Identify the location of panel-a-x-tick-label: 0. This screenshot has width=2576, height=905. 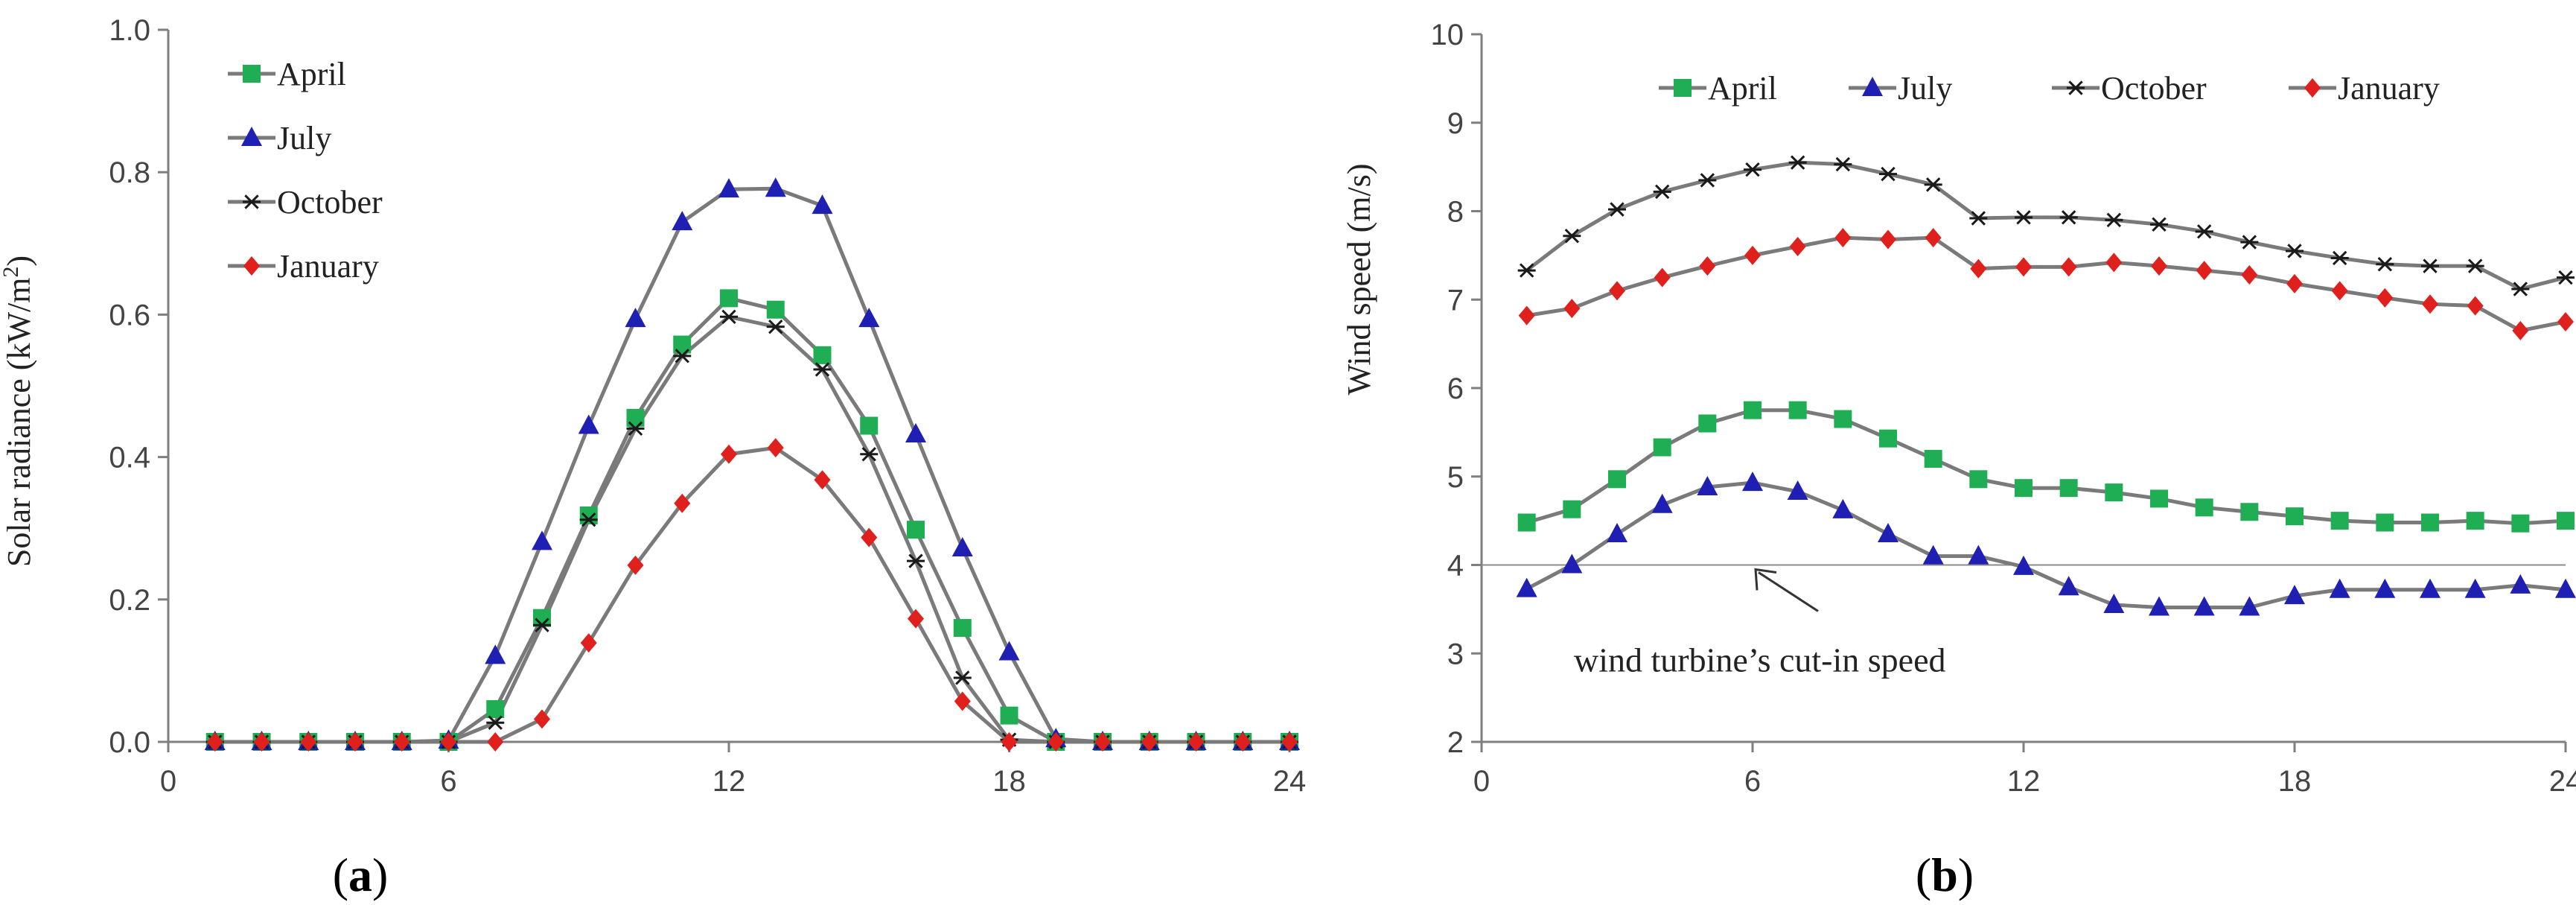
(168, 782).